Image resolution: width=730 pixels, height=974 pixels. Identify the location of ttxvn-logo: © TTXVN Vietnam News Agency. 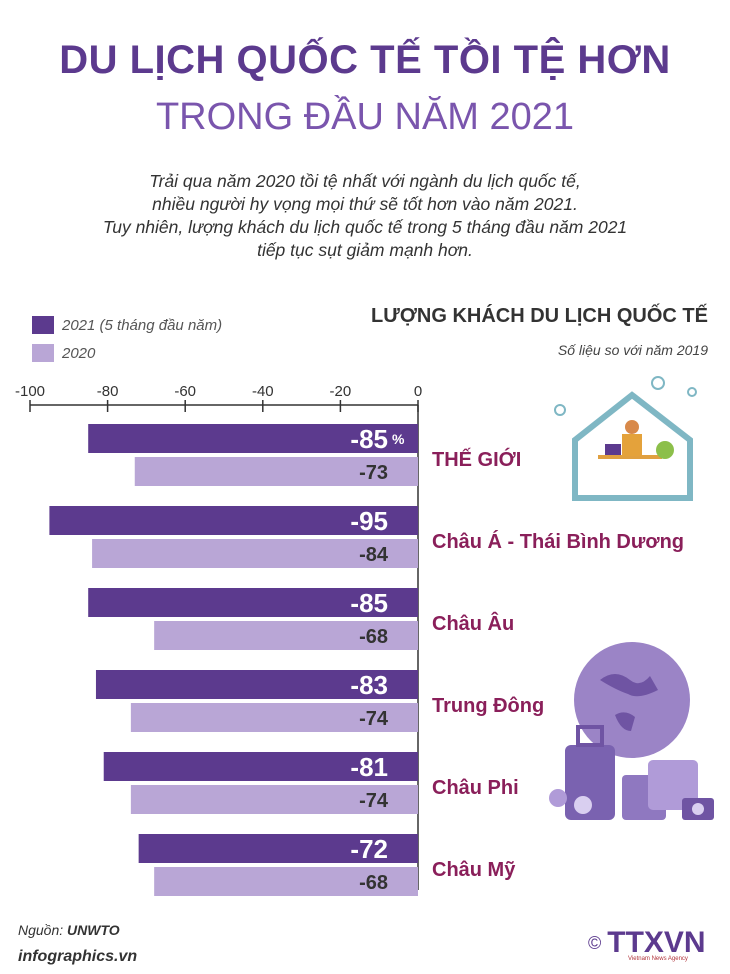
(647, 944).